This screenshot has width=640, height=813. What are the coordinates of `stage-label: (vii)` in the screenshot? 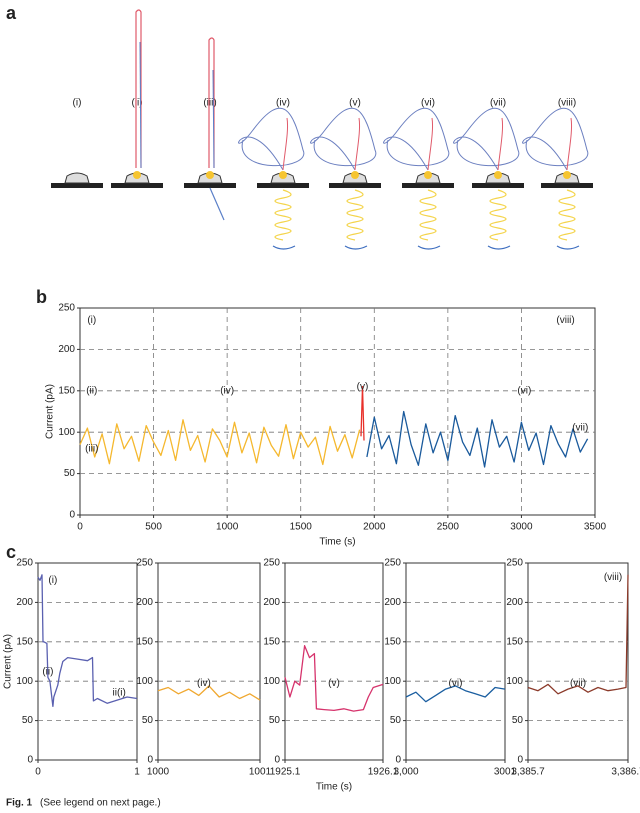 It's located at (498, 103).